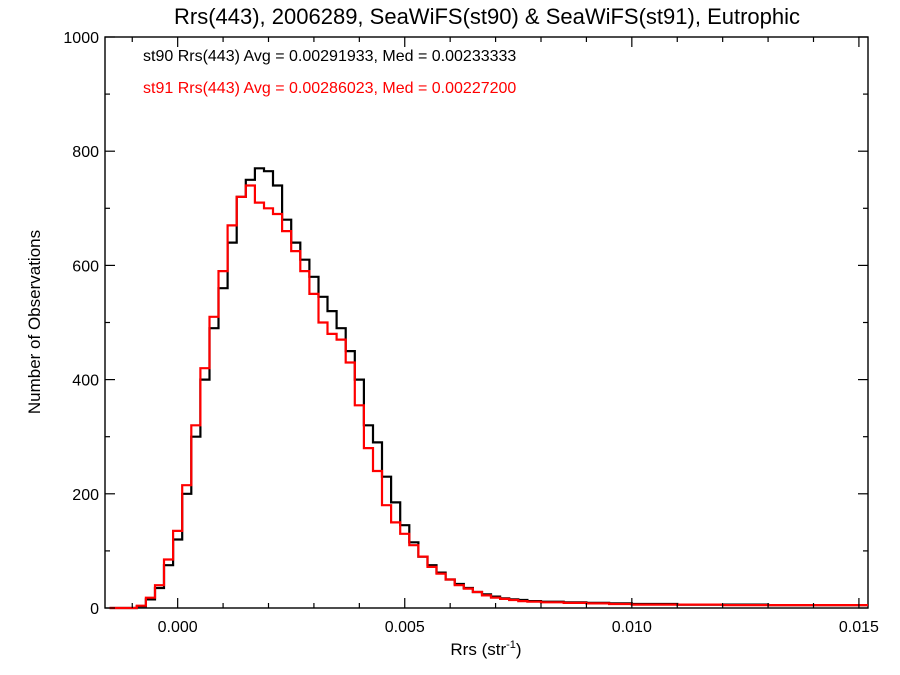  What do you see at coordinates (34, 322) in the screenshot?
I see `y-axis-label: Number of Observations` at bounding box center [34, 322].